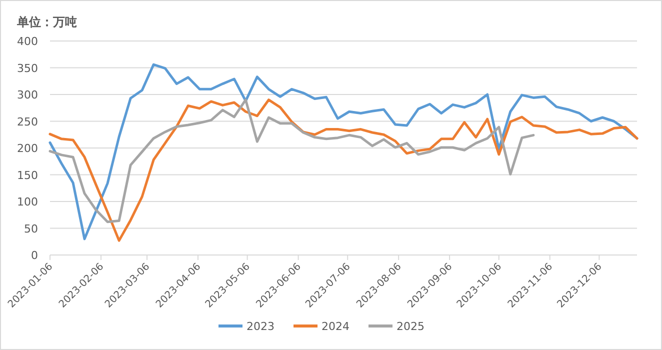 This screenshot has width=662, height=350. What do you see at coordinates (336, 326) in the screenshot?
I see `legend-label: 2024` at bounding box center [336, 326].